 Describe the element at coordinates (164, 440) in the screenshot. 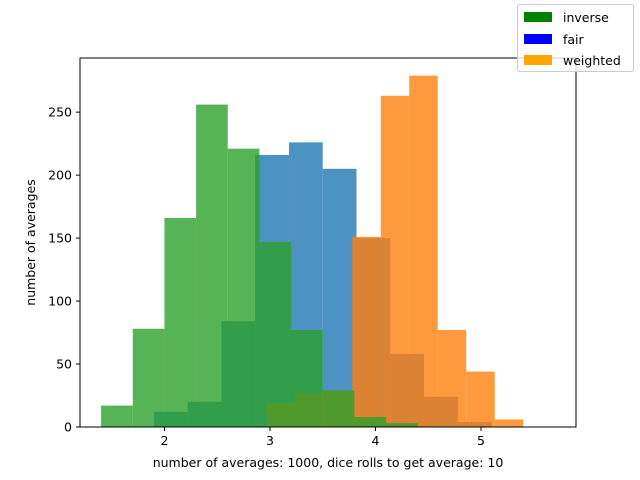

I see `x-tick-label: 2` at that location.